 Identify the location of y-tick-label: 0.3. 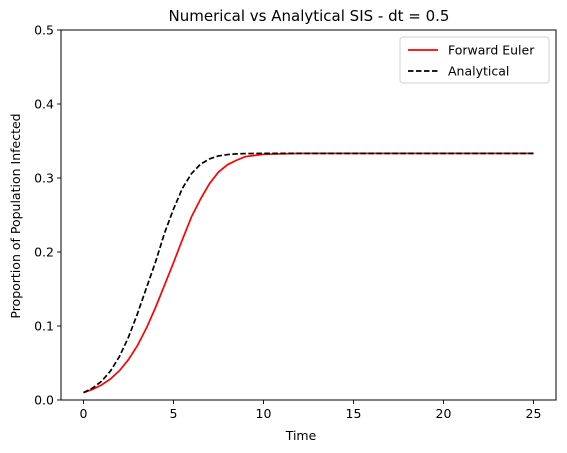
(44, 178).